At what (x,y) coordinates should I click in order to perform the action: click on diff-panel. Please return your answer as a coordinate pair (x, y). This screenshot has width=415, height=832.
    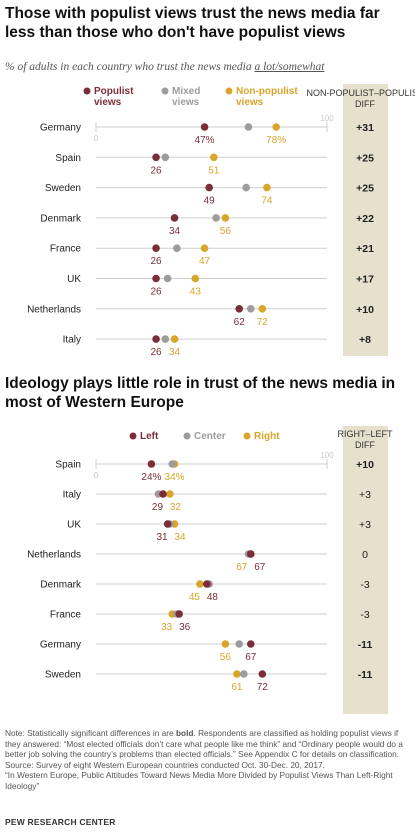
    Looking at the image, I should click on (365, 220).